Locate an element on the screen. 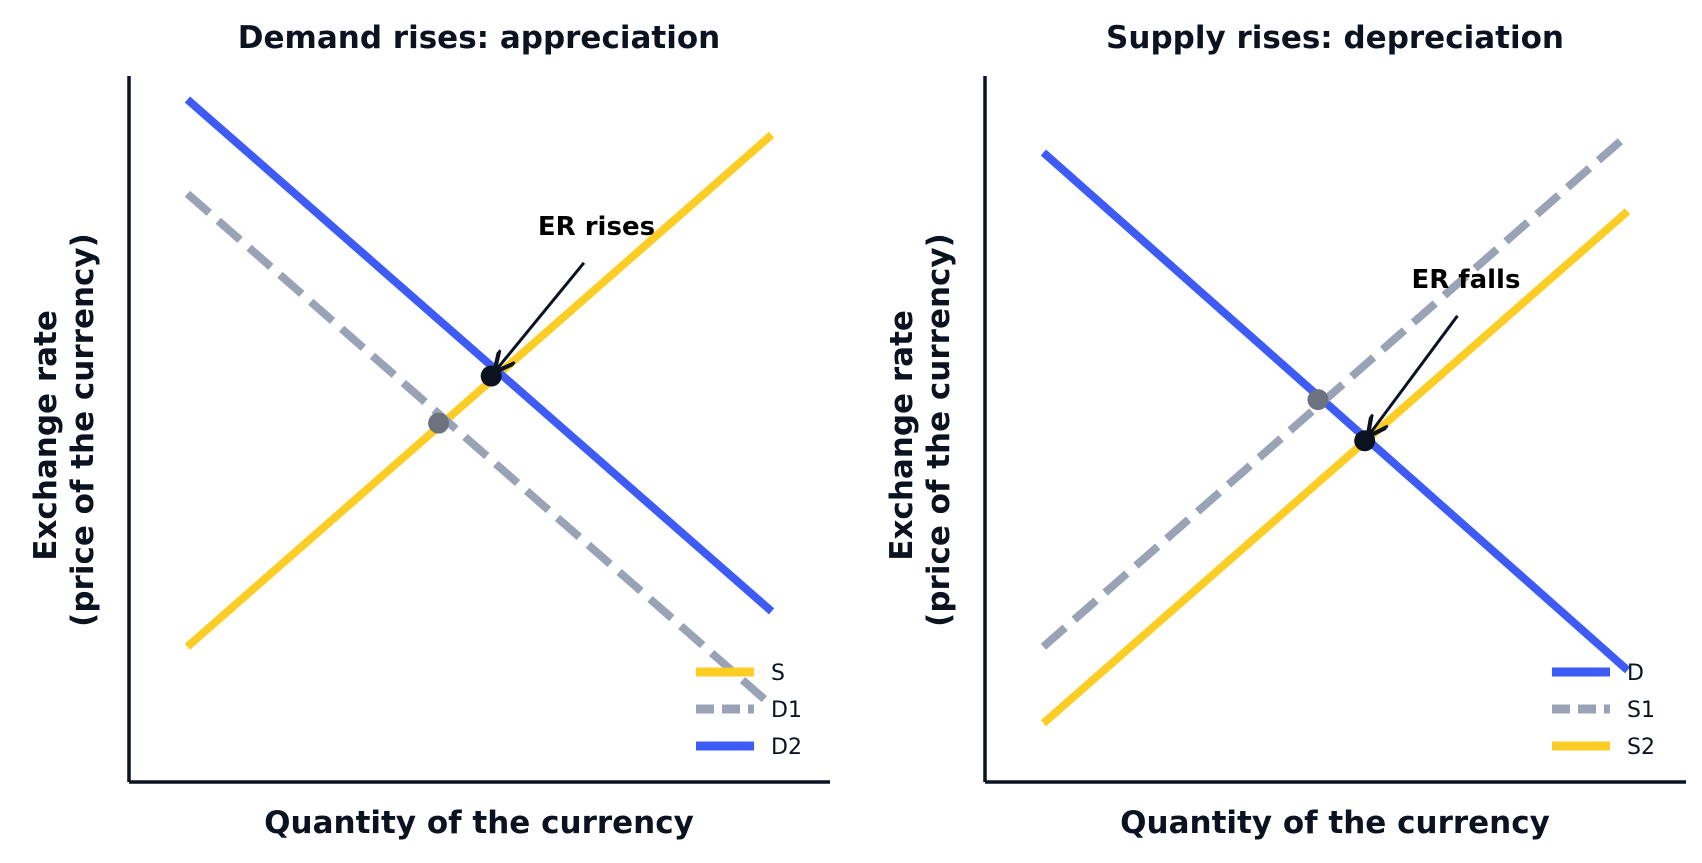 This screenshot has height=863, width=1702. annotation-label: ER rises is located at coordinates (596, 227).